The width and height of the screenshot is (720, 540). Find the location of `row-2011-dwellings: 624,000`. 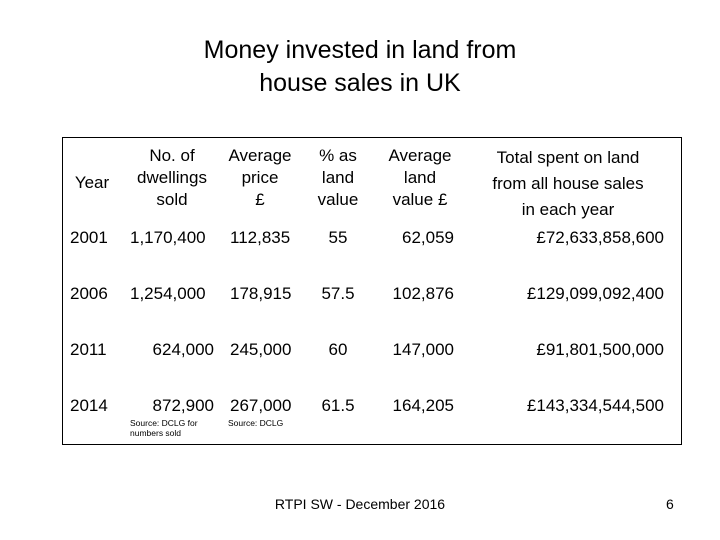

row-2011-dwellings: 624,000 is located at coordinates (183, 349).